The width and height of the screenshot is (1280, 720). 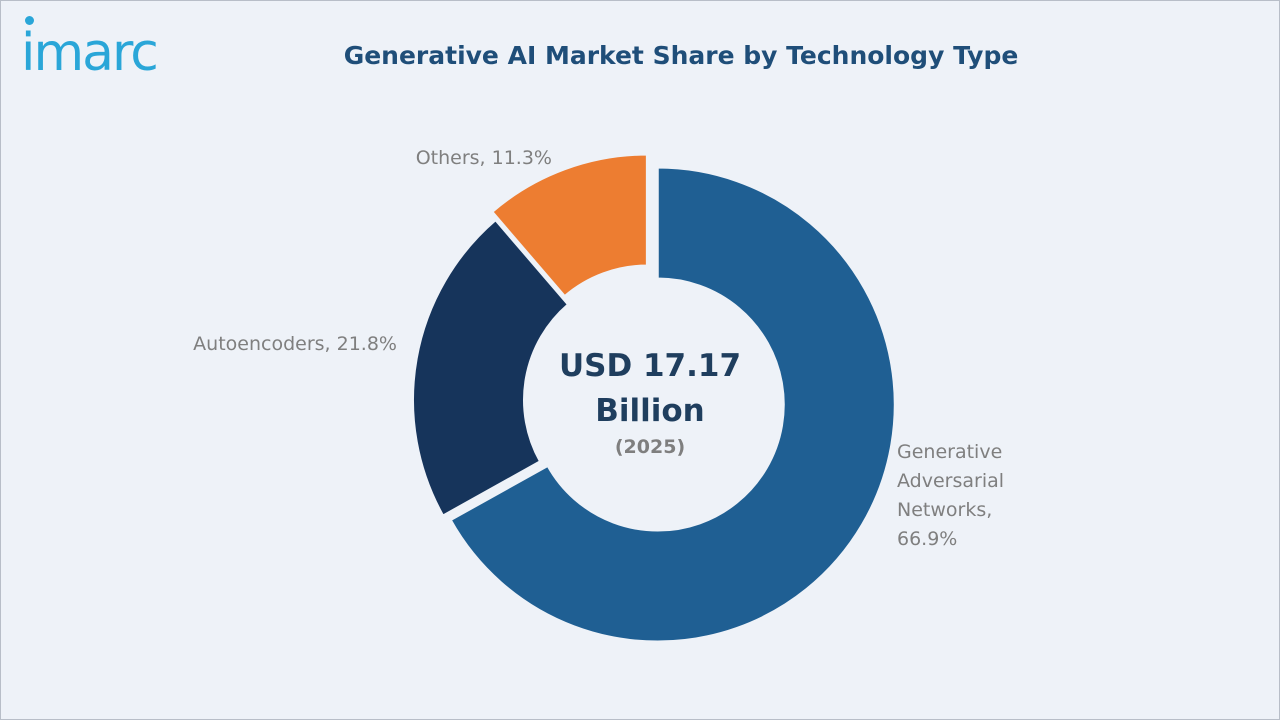 I want to click on logo-text: imarc, so click(x=90, y=53).